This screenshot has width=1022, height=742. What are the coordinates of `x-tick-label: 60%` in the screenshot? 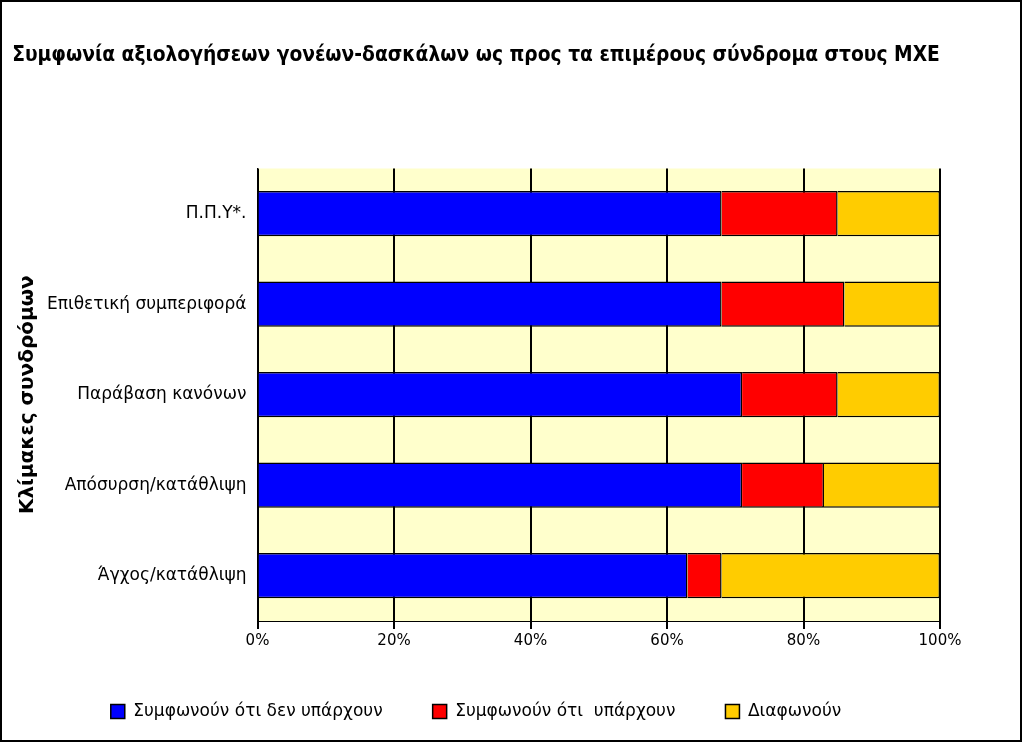 It's located at (667, 639).